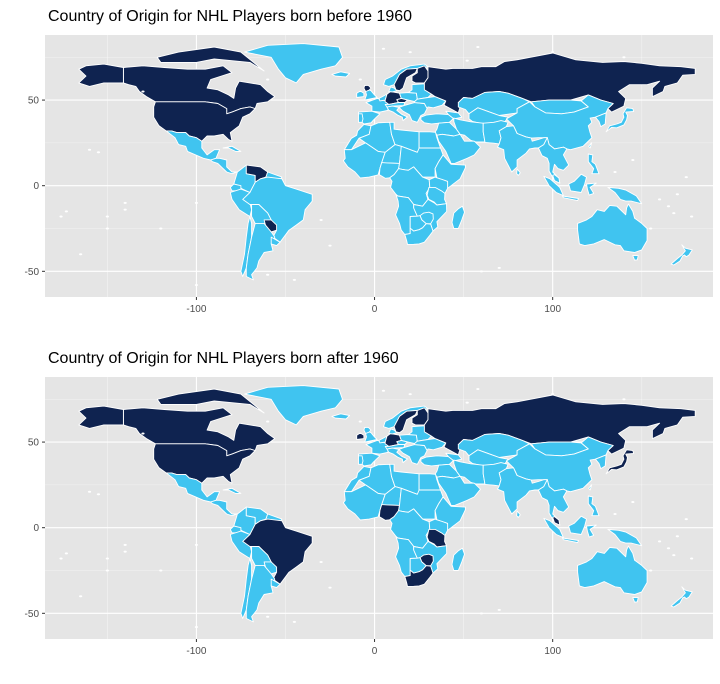 The height and width of the screenshot is (684, 720). I want to click on country-philippines, so click(593, 506).